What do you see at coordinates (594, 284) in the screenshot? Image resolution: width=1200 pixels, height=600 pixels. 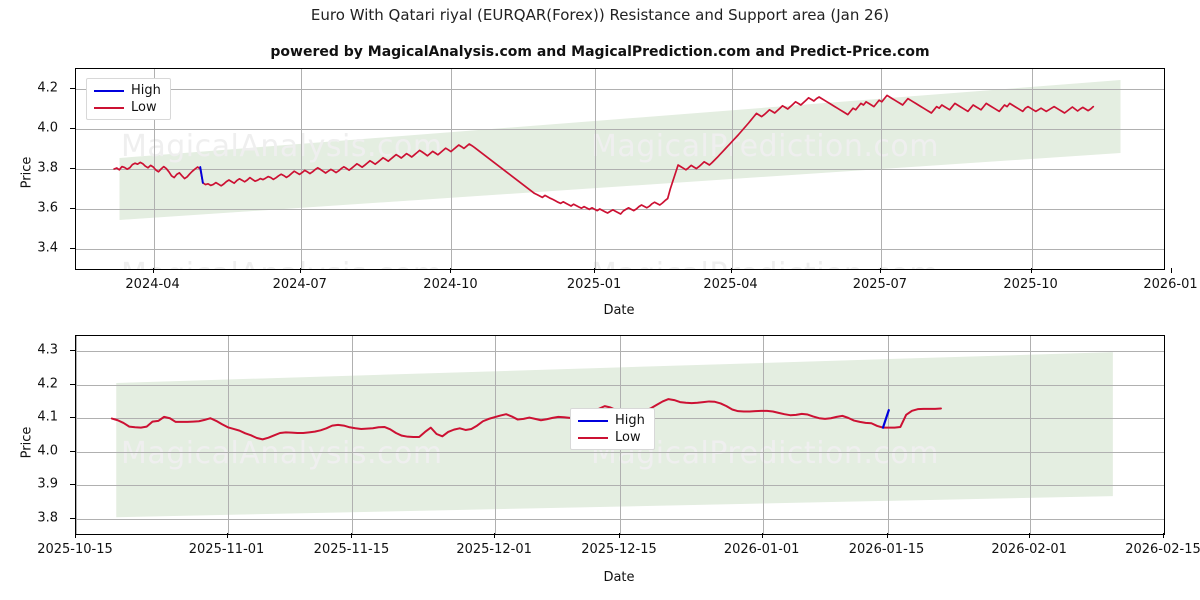 I see `x-axis-tick-label: 2025-01` at bounding box center [594, 284].